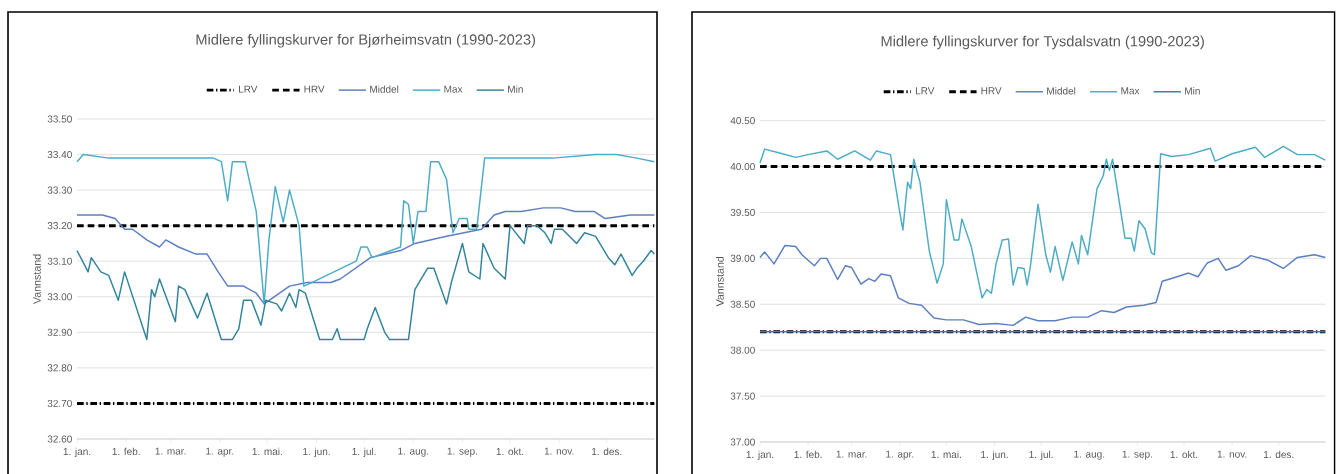 Image resolution: width=1336 pixels, height=474 pixels. What do you see at coordinates (742, 167) in the screenshot?
I see `y-tick-label: 40.00` at bounding box center [742, 167].